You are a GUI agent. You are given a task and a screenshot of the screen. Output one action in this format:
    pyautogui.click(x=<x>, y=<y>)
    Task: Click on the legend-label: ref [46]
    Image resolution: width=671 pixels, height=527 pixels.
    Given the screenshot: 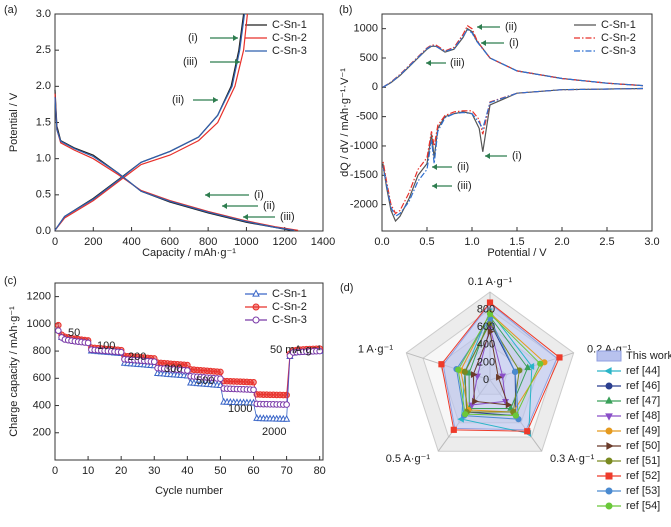 What is the action you would take?
    pyautogui.click(x=643, y=386)
    